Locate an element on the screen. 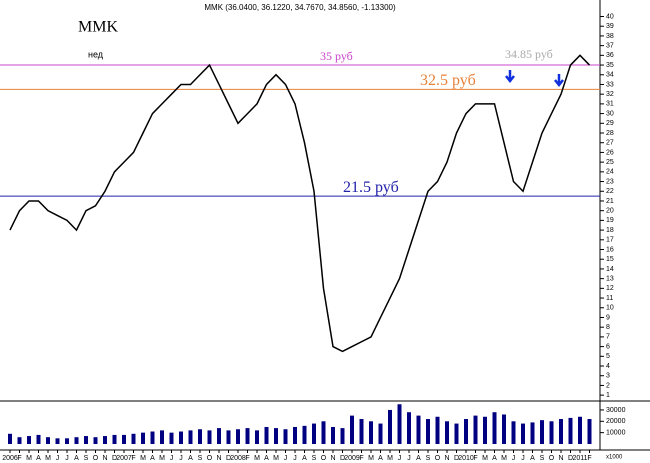 The image size is (650, 463). y-tick-label: 8 is located at coordinates (608, 327).